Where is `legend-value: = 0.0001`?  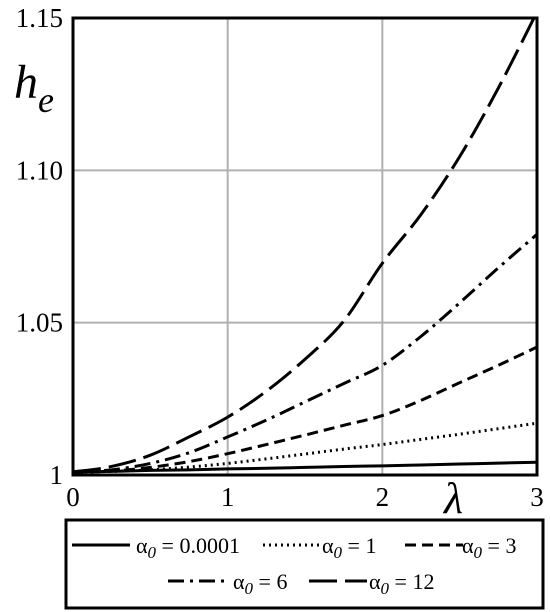
legend-value: = 0.0001 is located at coordinates (198, 545).